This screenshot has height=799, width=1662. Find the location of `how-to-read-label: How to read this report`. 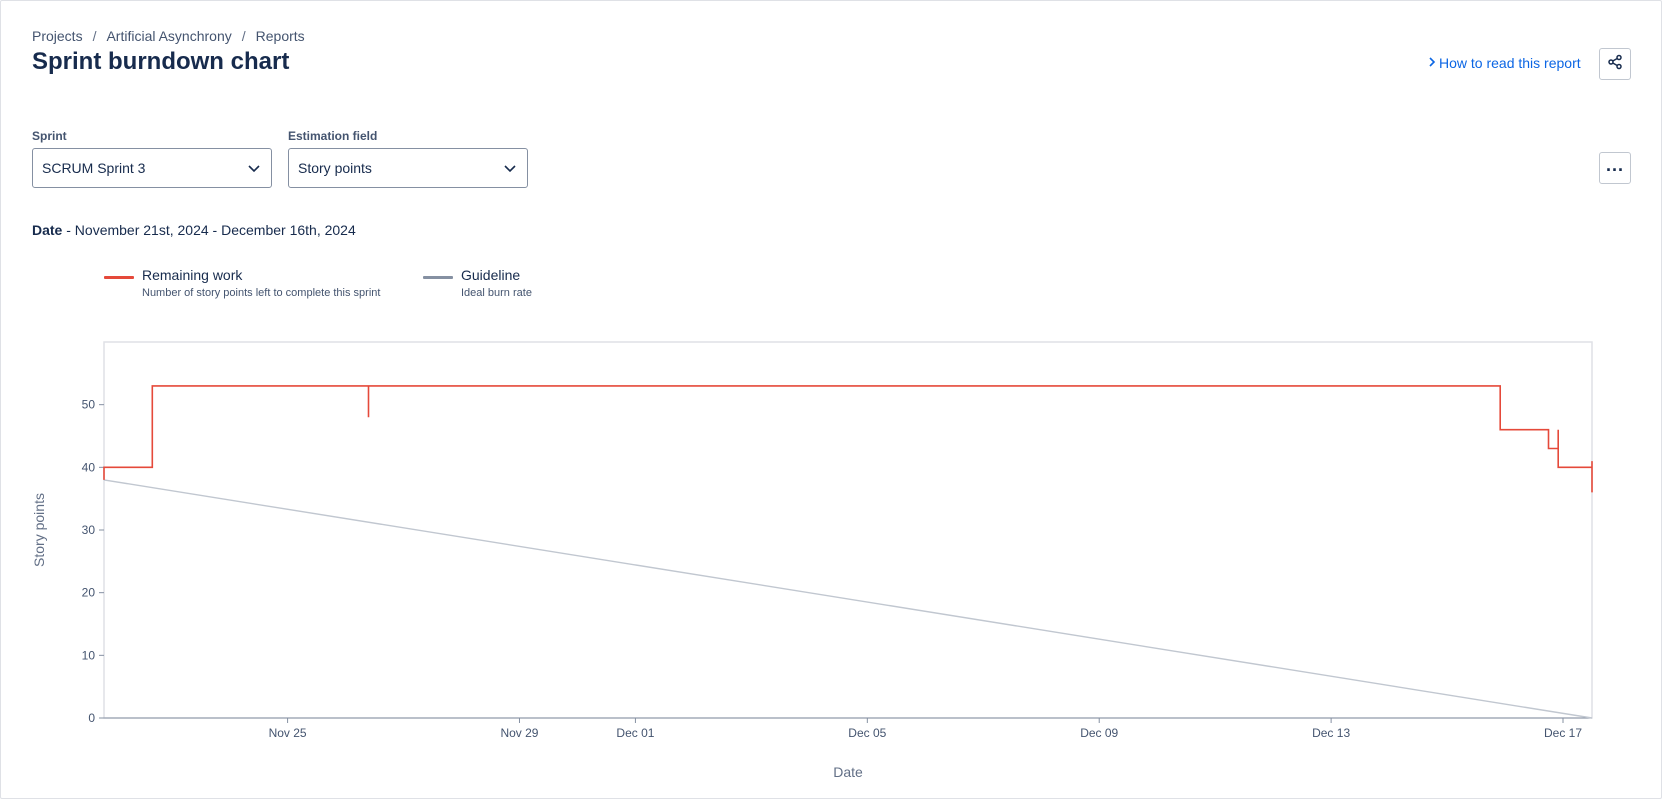

how-to-read-label: How to read this report is located at coordinates (1510, 63).